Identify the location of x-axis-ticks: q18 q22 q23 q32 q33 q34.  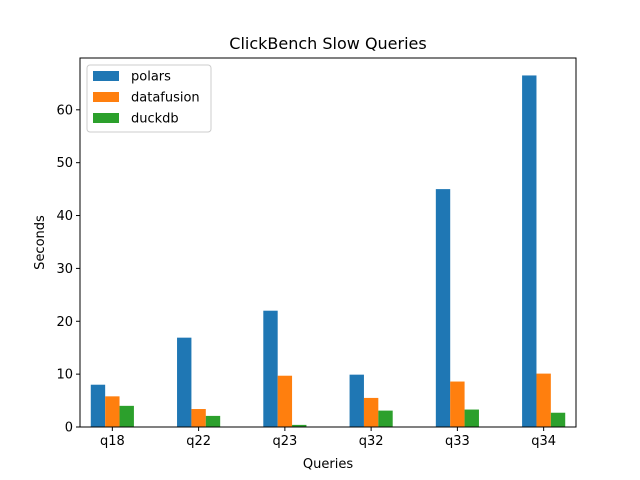
(328, 438).